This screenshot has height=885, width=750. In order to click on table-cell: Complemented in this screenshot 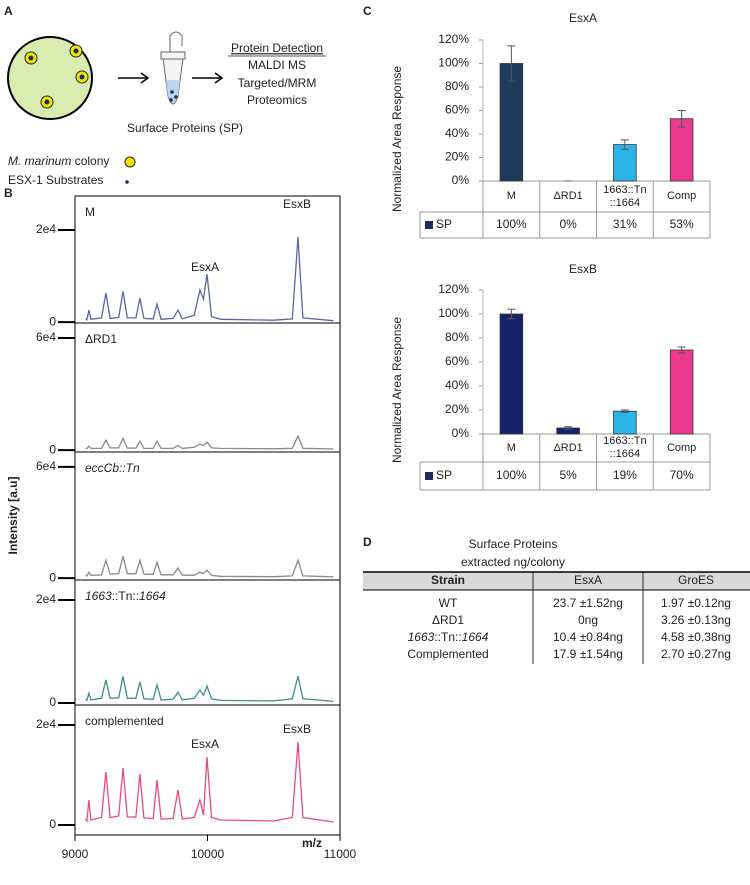, I will do `click(447, 654)`.